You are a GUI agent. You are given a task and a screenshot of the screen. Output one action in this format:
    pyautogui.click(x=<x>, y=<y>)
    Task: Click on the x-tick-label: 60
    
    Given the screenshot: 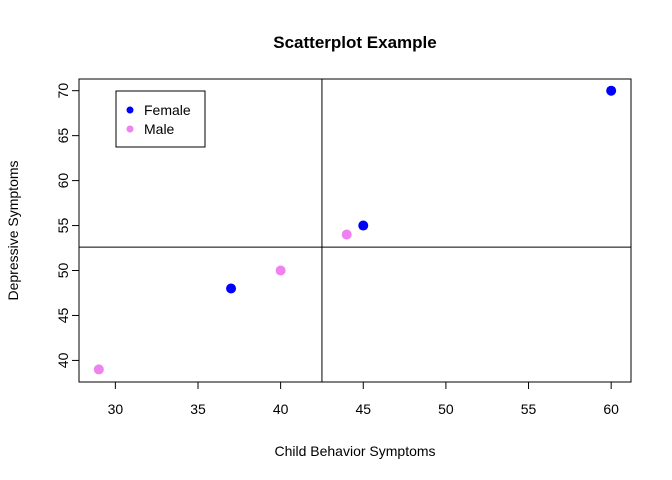 What is the action you would take?
    pyautogui.click(x=611, y=409)
    